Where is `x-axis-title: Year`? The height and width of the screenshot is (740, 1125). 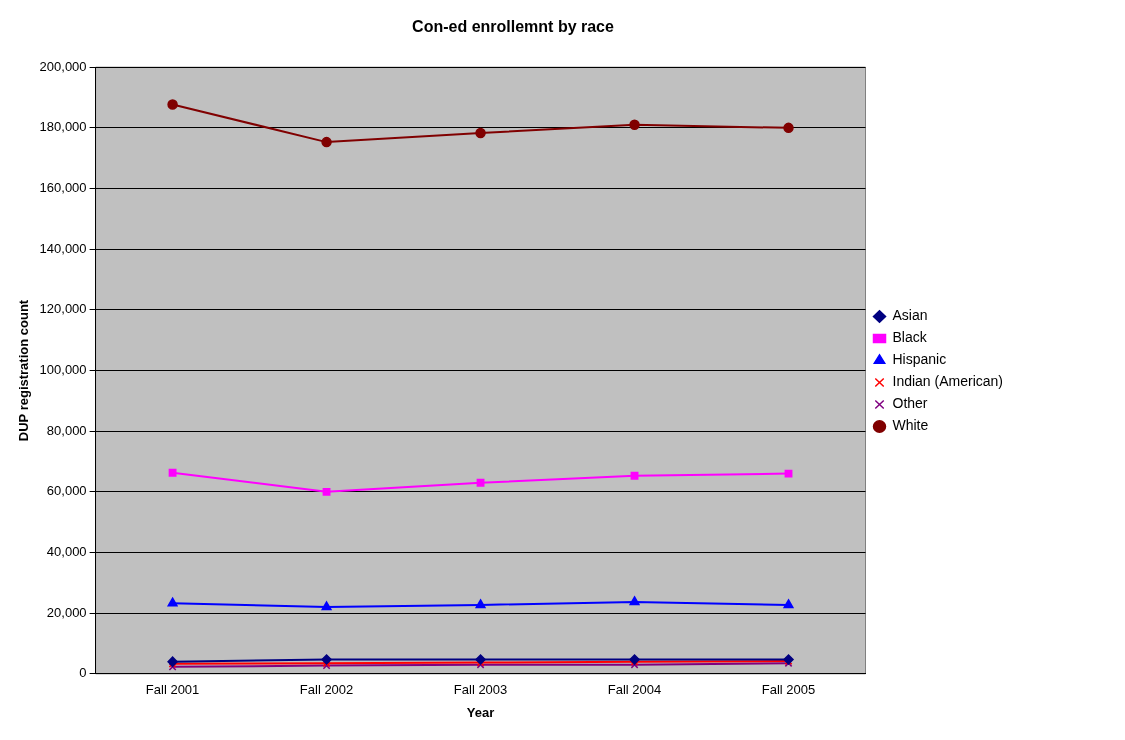
x-axis-title: Year is located at coordinates (480, 712).